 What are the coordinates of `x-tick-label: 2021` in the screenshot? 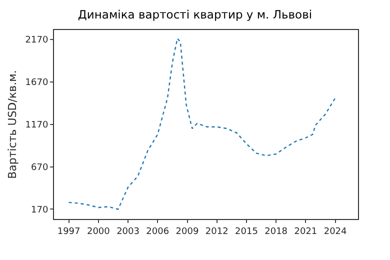 It's located at (306, 231).